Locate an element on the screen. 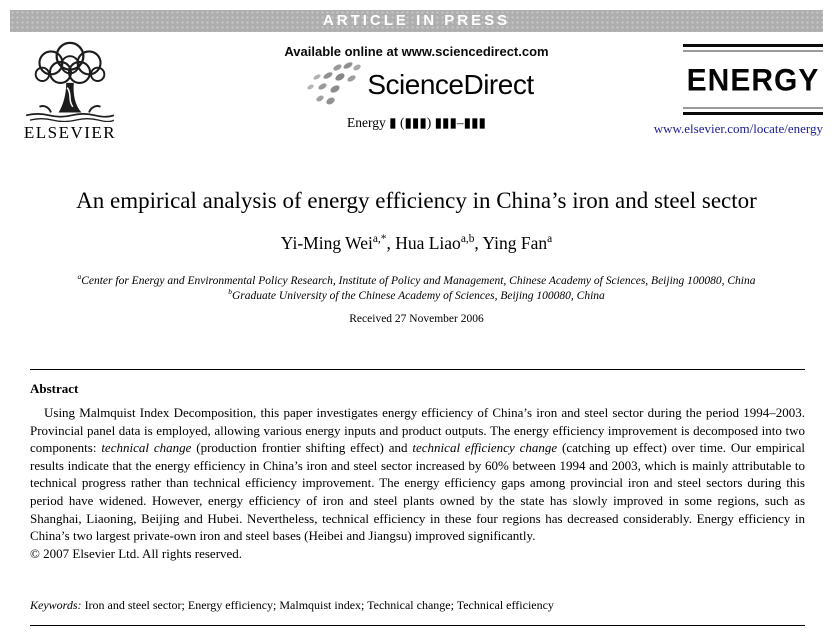  author: Yi-Ming Weia,* is located at coordinates (333, 243).